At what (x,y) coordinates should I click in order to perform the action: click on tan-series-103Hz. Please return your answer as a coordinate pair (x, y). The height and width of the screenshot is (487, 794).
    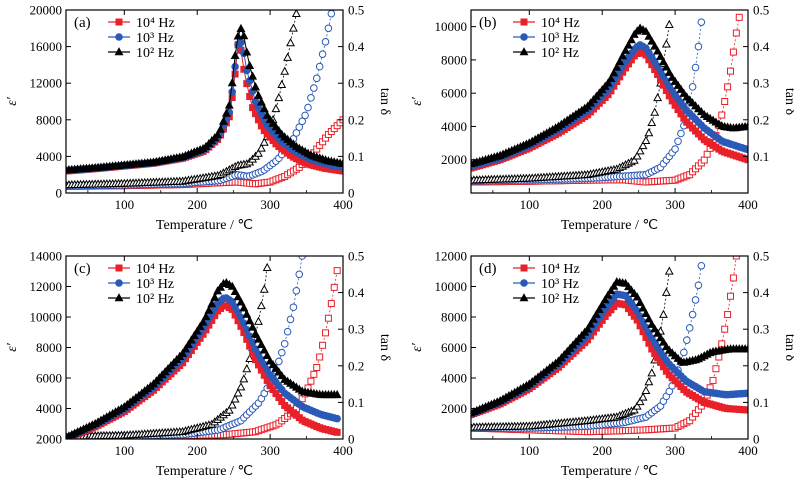
    Looking at the image, I should click on (201, 100).